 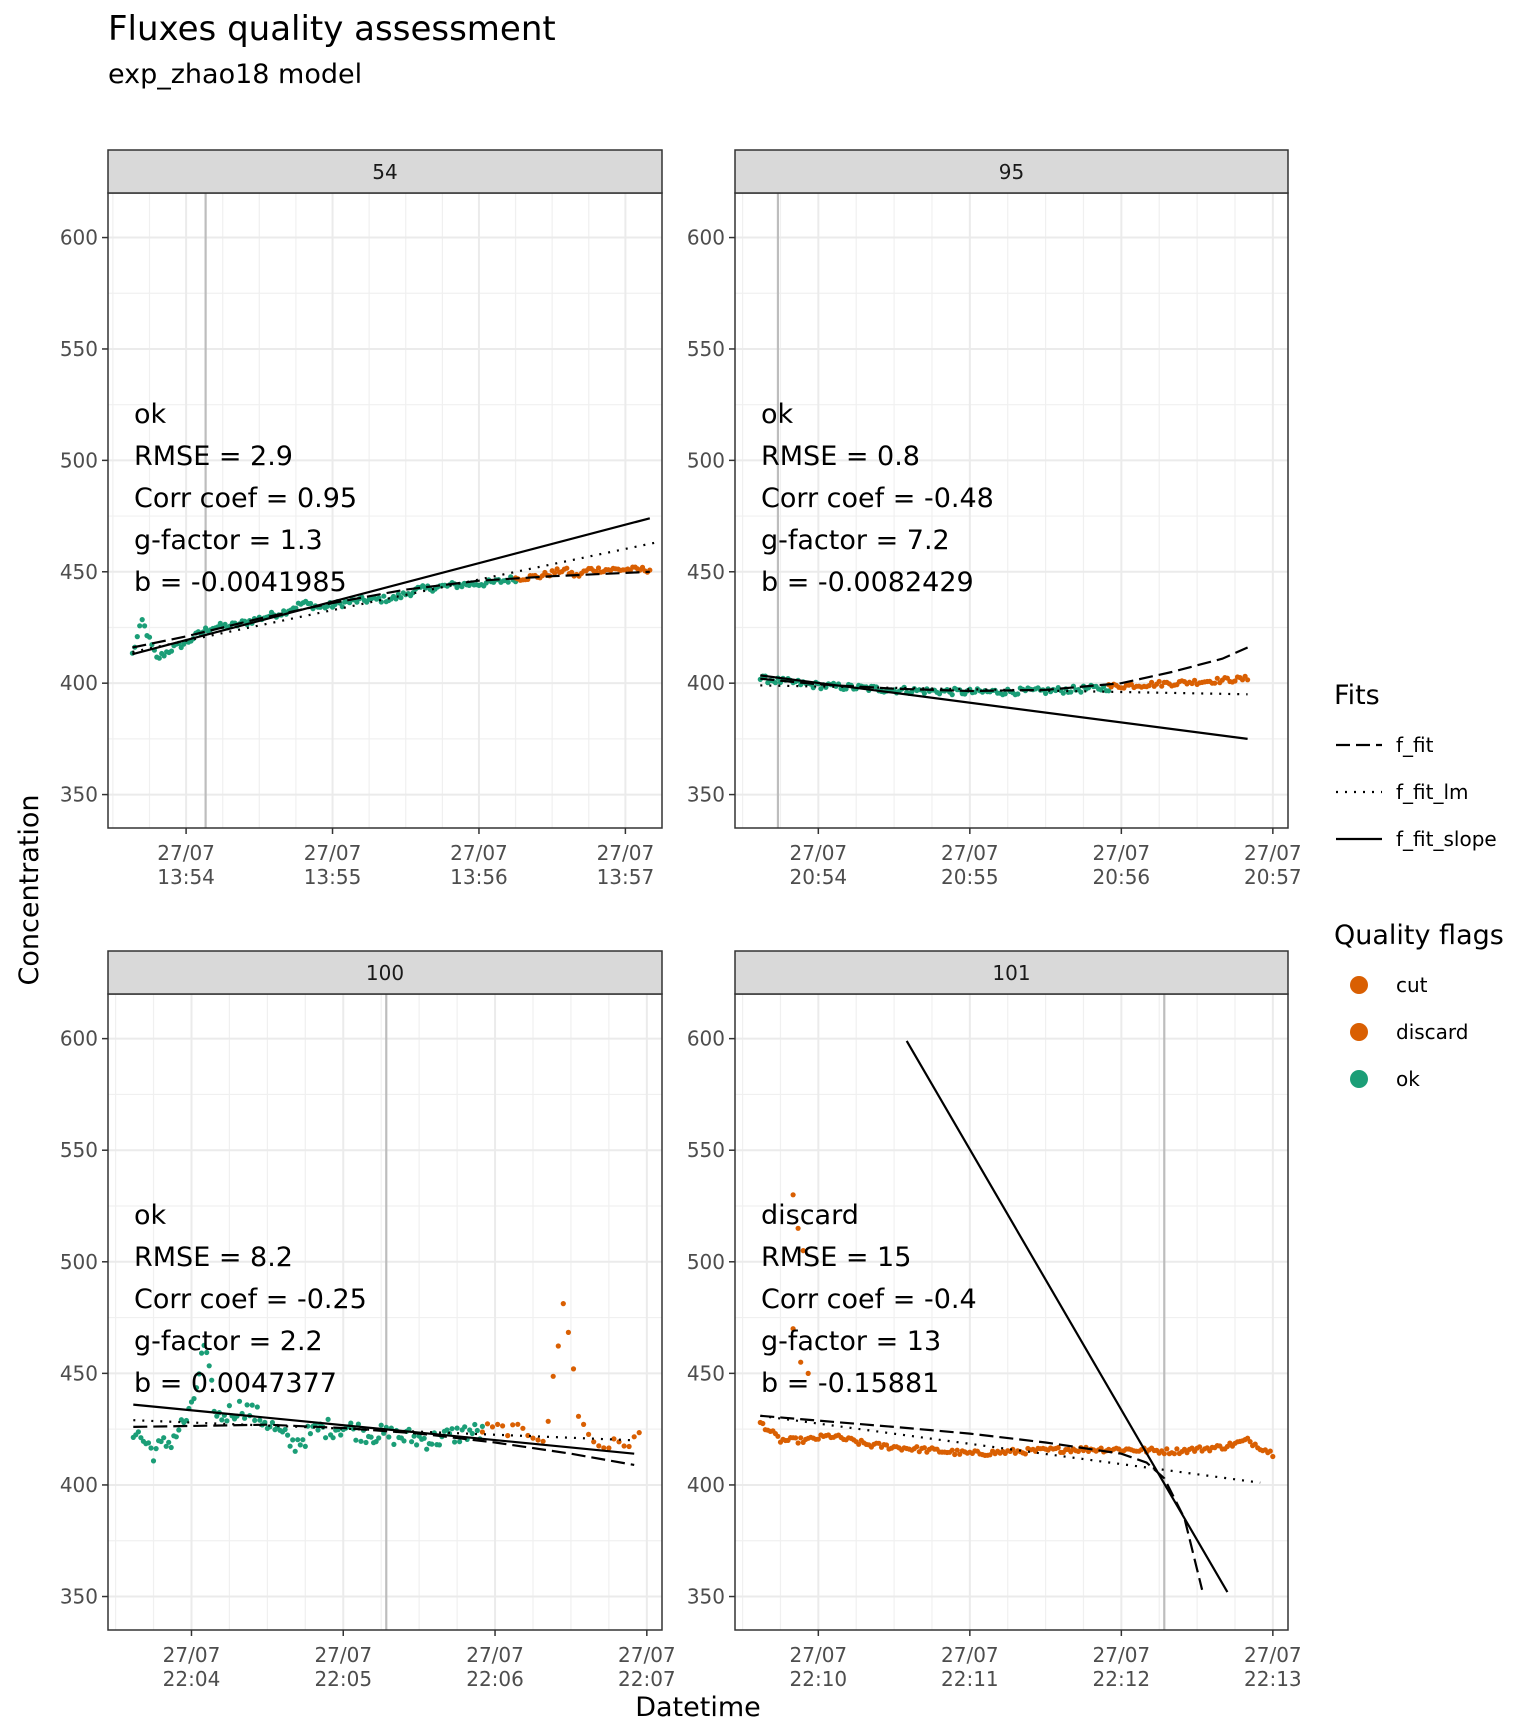 I want to click on annotation-line: Corr coef = -0.48, so click(x=877, y=498).